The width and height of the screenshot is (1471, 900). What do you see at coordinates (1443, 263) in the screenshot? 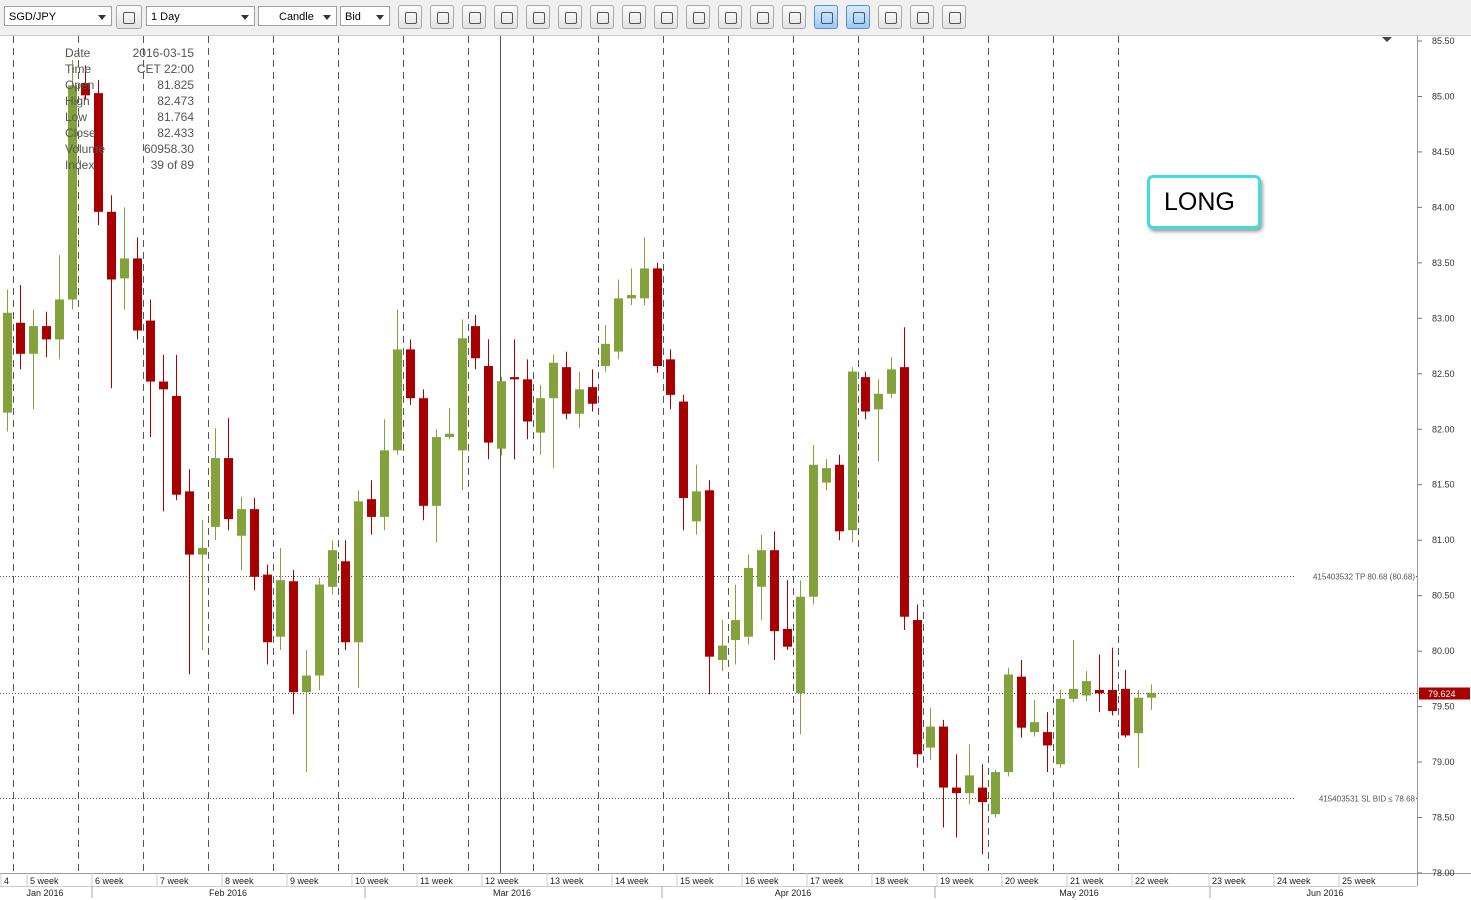
I see `y-tick-label: 83.50` at bounding box center [1443, 263].